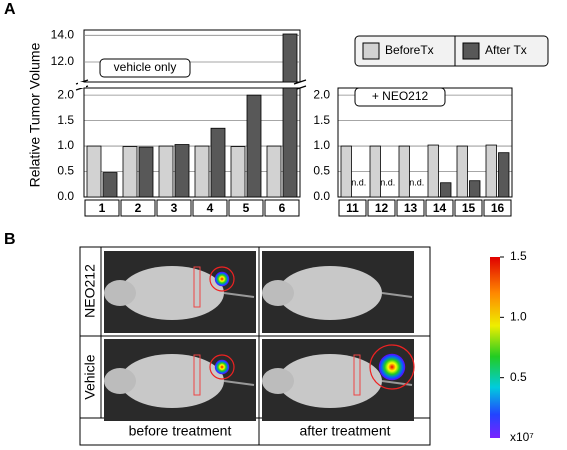  What do you see at coordinates (495, 347) in the screenshot?
I see `colorbar` at bounding box center [495, 347].